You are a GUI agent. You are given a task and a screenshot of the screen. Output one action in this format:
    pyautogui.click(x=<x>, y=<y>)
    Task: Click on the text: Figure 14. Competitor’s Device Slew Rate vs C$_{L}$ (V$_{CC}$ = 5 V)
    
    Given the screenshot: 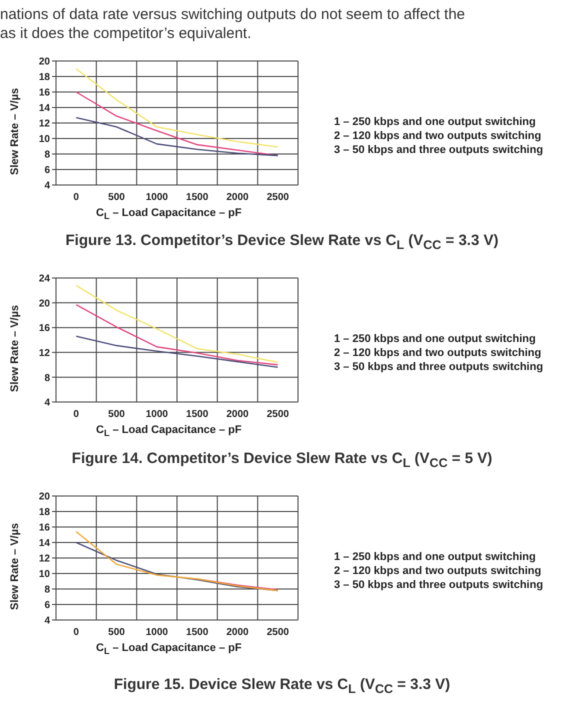 What is the action you would take?
    pyautogui.click(x=282, y=460)
    